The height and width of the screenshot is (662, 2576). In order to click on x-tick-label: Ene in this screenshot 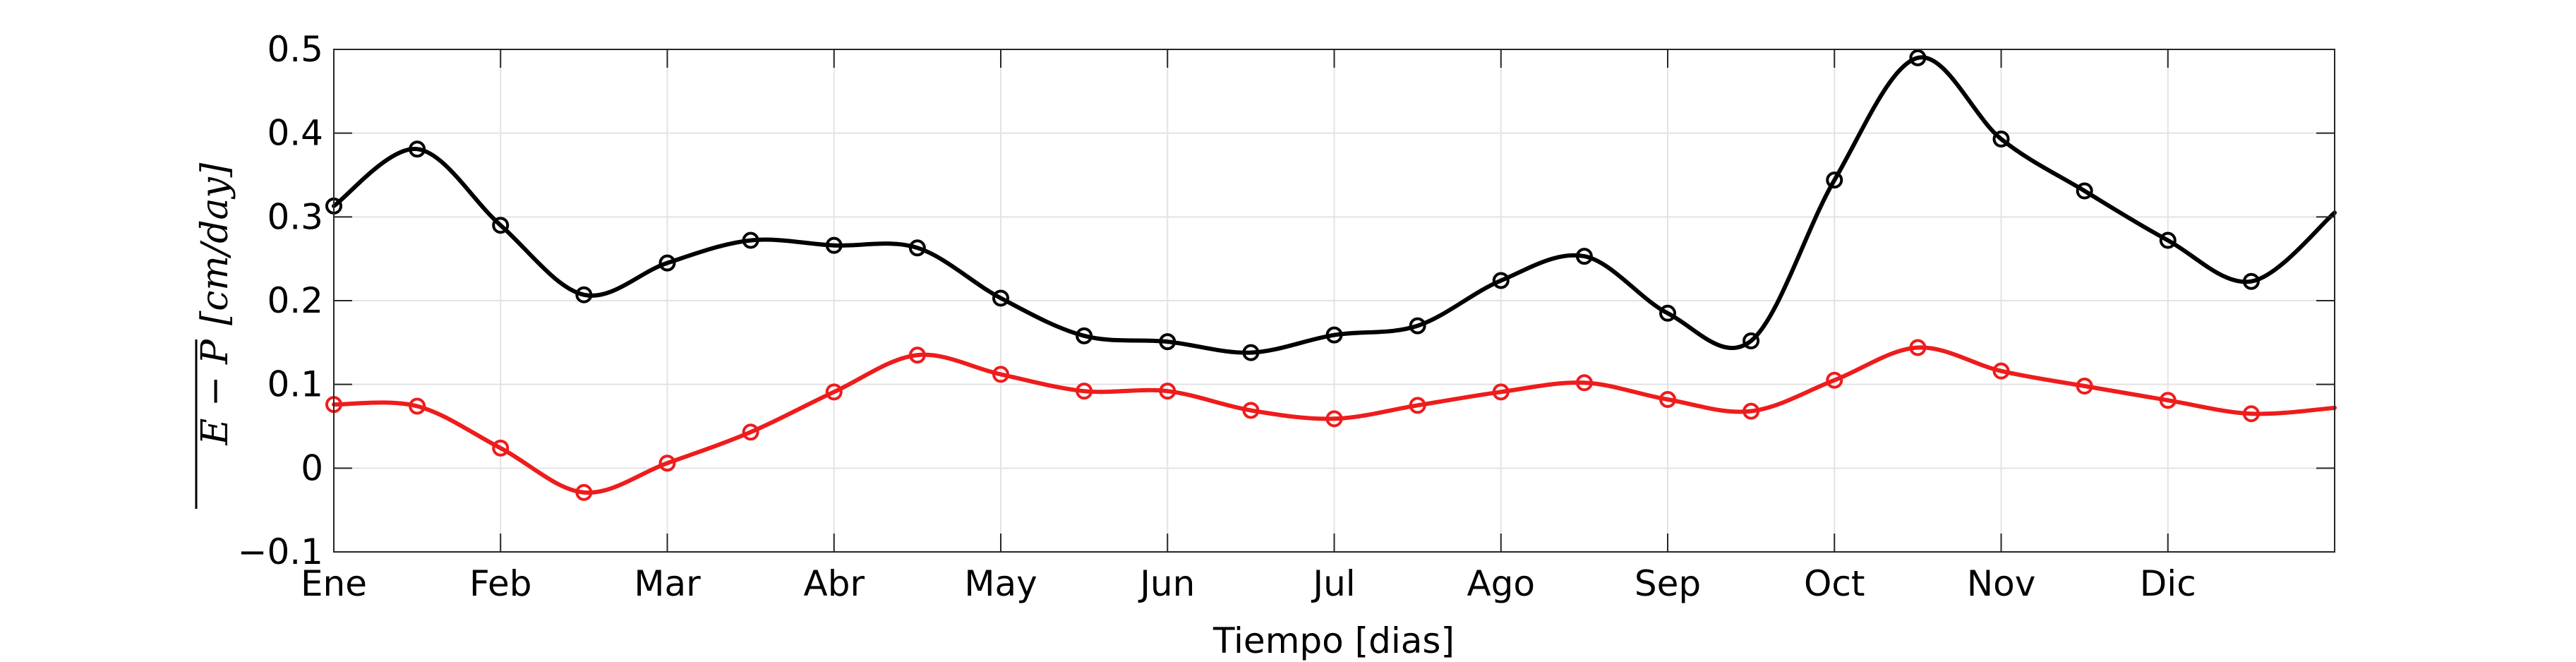, I will do `click(334, 584)`.